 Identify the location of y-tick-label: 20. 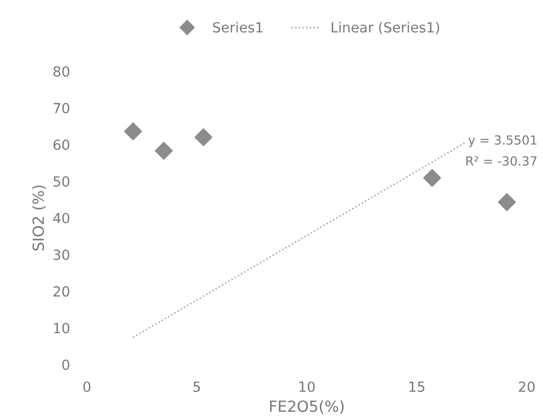
(62, 291).